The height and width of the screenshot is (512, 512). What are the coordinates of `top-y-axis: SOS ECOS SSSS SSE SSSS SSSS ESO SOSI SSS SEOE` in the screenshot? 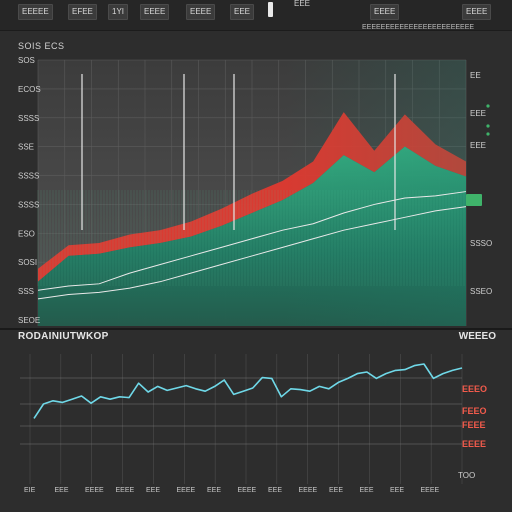 It's located at (29, 190).